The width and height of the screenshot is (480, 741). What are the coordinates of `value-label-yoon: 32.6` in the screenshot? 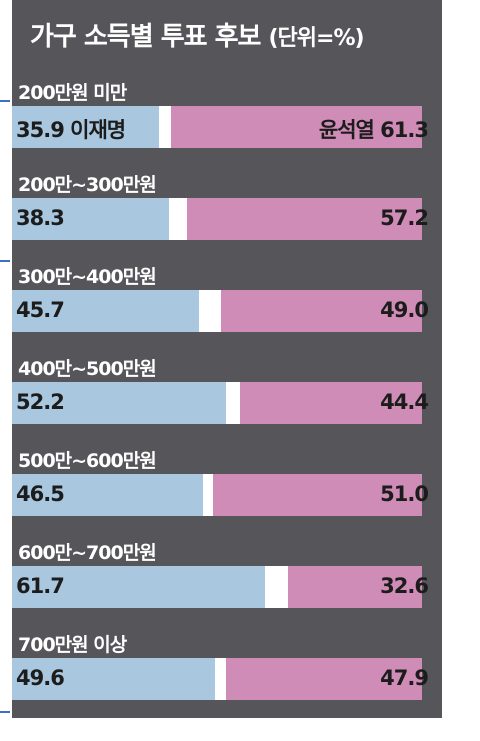 It's located at (404, 586).